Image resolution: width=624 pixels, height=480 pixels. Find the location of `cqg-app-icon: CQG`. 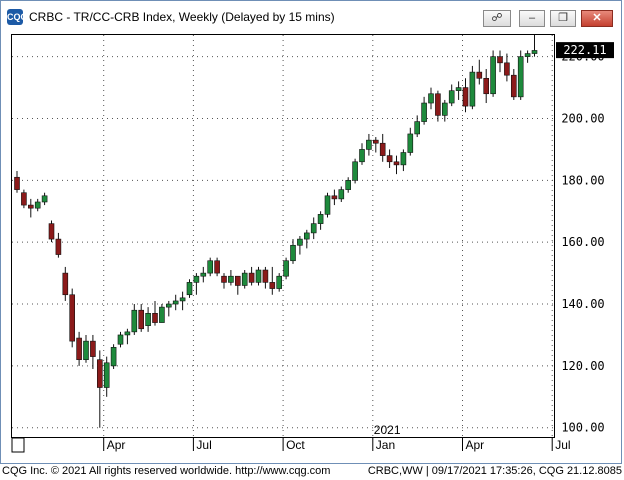

cqg-app-icon: CQG is located at coordinates (17, 17).